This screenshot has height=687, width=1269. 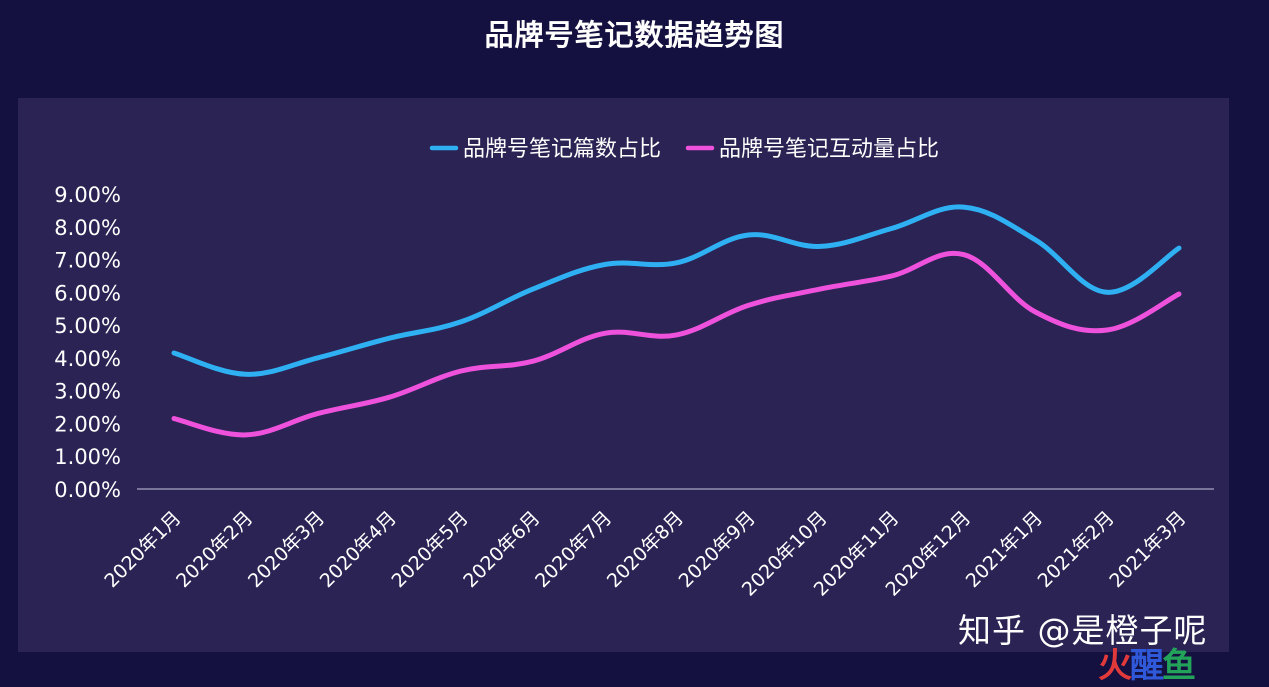 What do you see at coordinates (645, 549) in the screenshot?
I see `x-tick-label: 2020年8月` at bounding box center [645, 549].